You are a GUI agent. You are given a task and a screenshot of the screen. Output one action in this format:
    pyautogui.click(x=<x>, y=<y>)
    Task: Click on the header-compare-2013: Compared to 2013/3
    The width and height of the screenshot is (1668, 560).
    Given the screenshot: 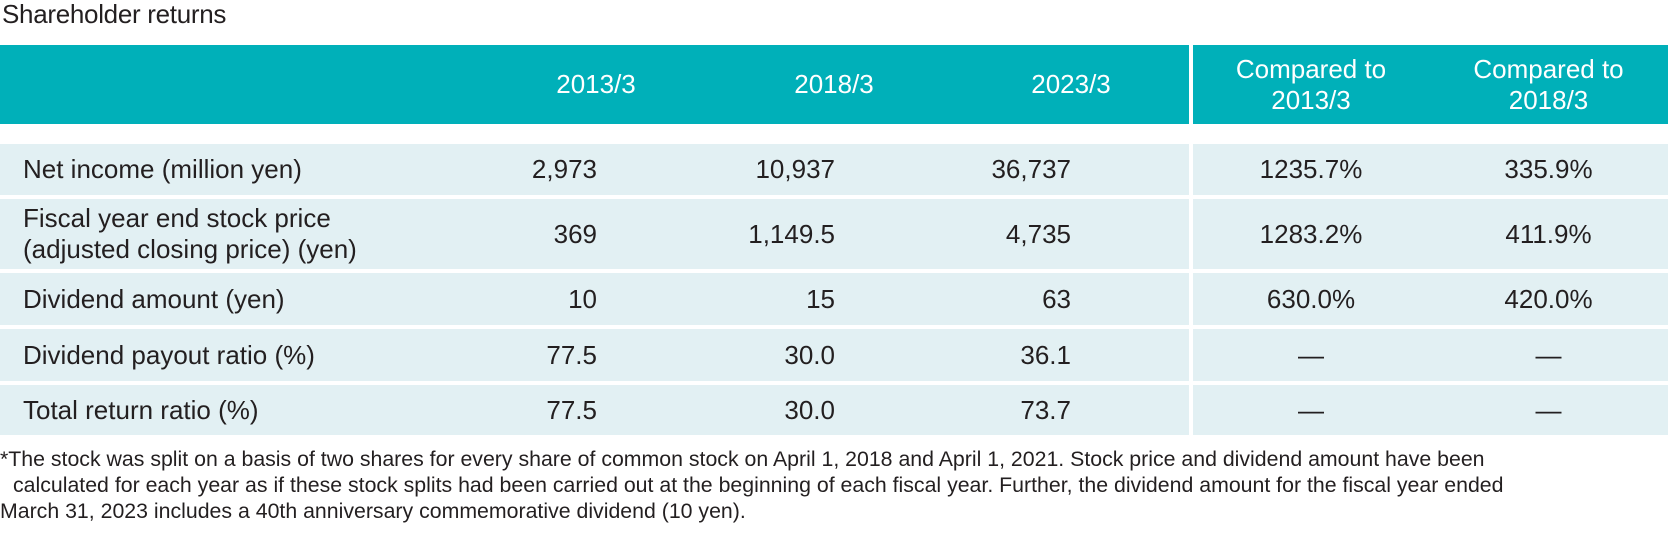 What is the action you would take?
    pyautogui.click(x=1309, y=84)
    